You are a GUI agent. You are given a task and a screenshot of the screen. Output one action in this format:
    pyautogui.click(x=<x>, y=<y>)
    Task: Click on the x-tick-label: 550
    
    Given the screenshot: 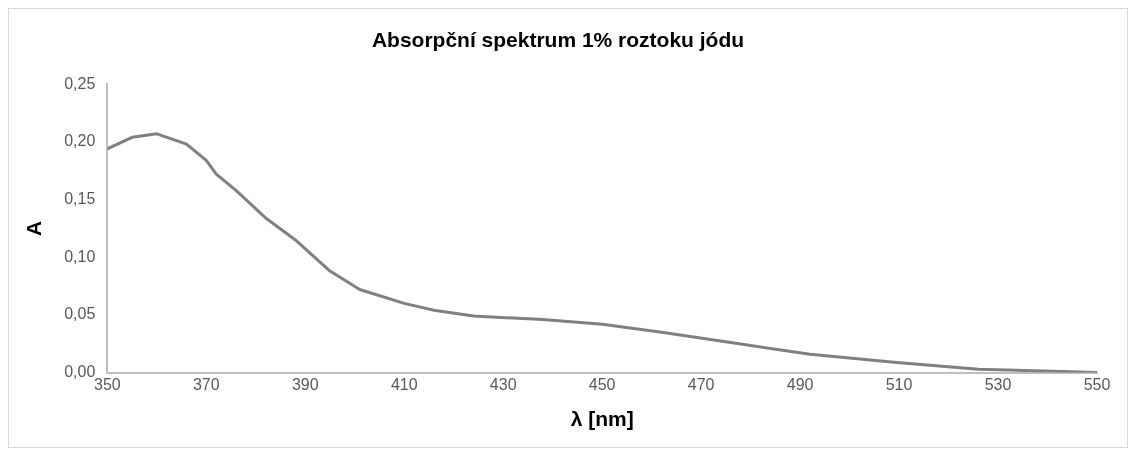 What is the action you would take?
    pyautogui.click(x=1097, y=384)
    